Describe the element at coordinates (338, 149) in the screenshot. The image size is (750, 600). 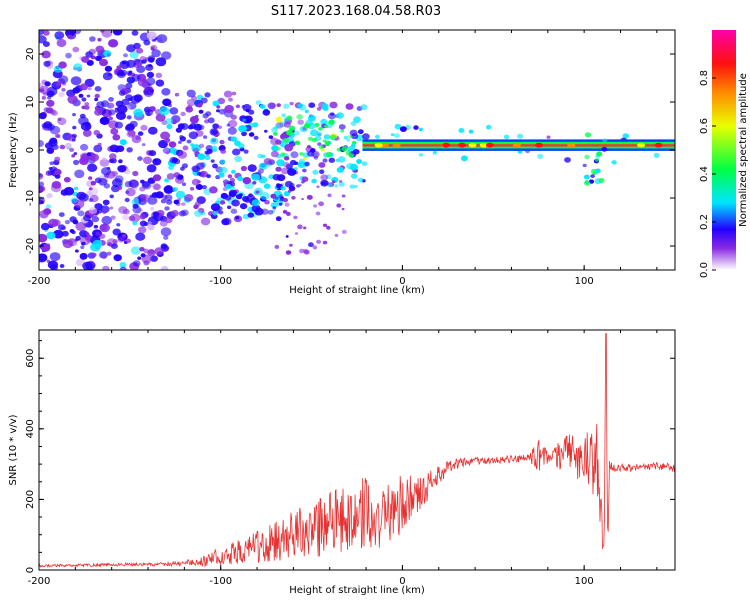
I see `signal-speck` at that location.